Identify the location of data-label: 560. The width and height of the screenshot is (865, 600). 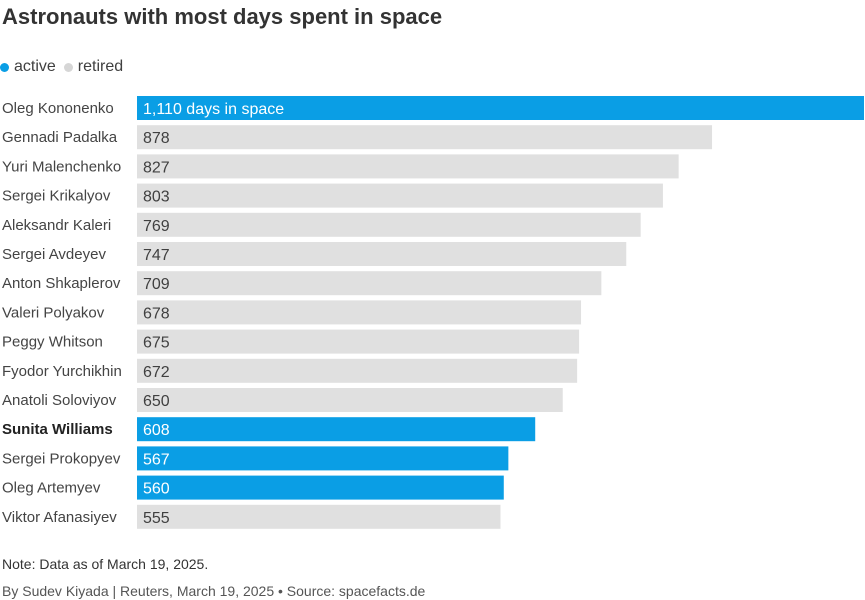
(156, 489).